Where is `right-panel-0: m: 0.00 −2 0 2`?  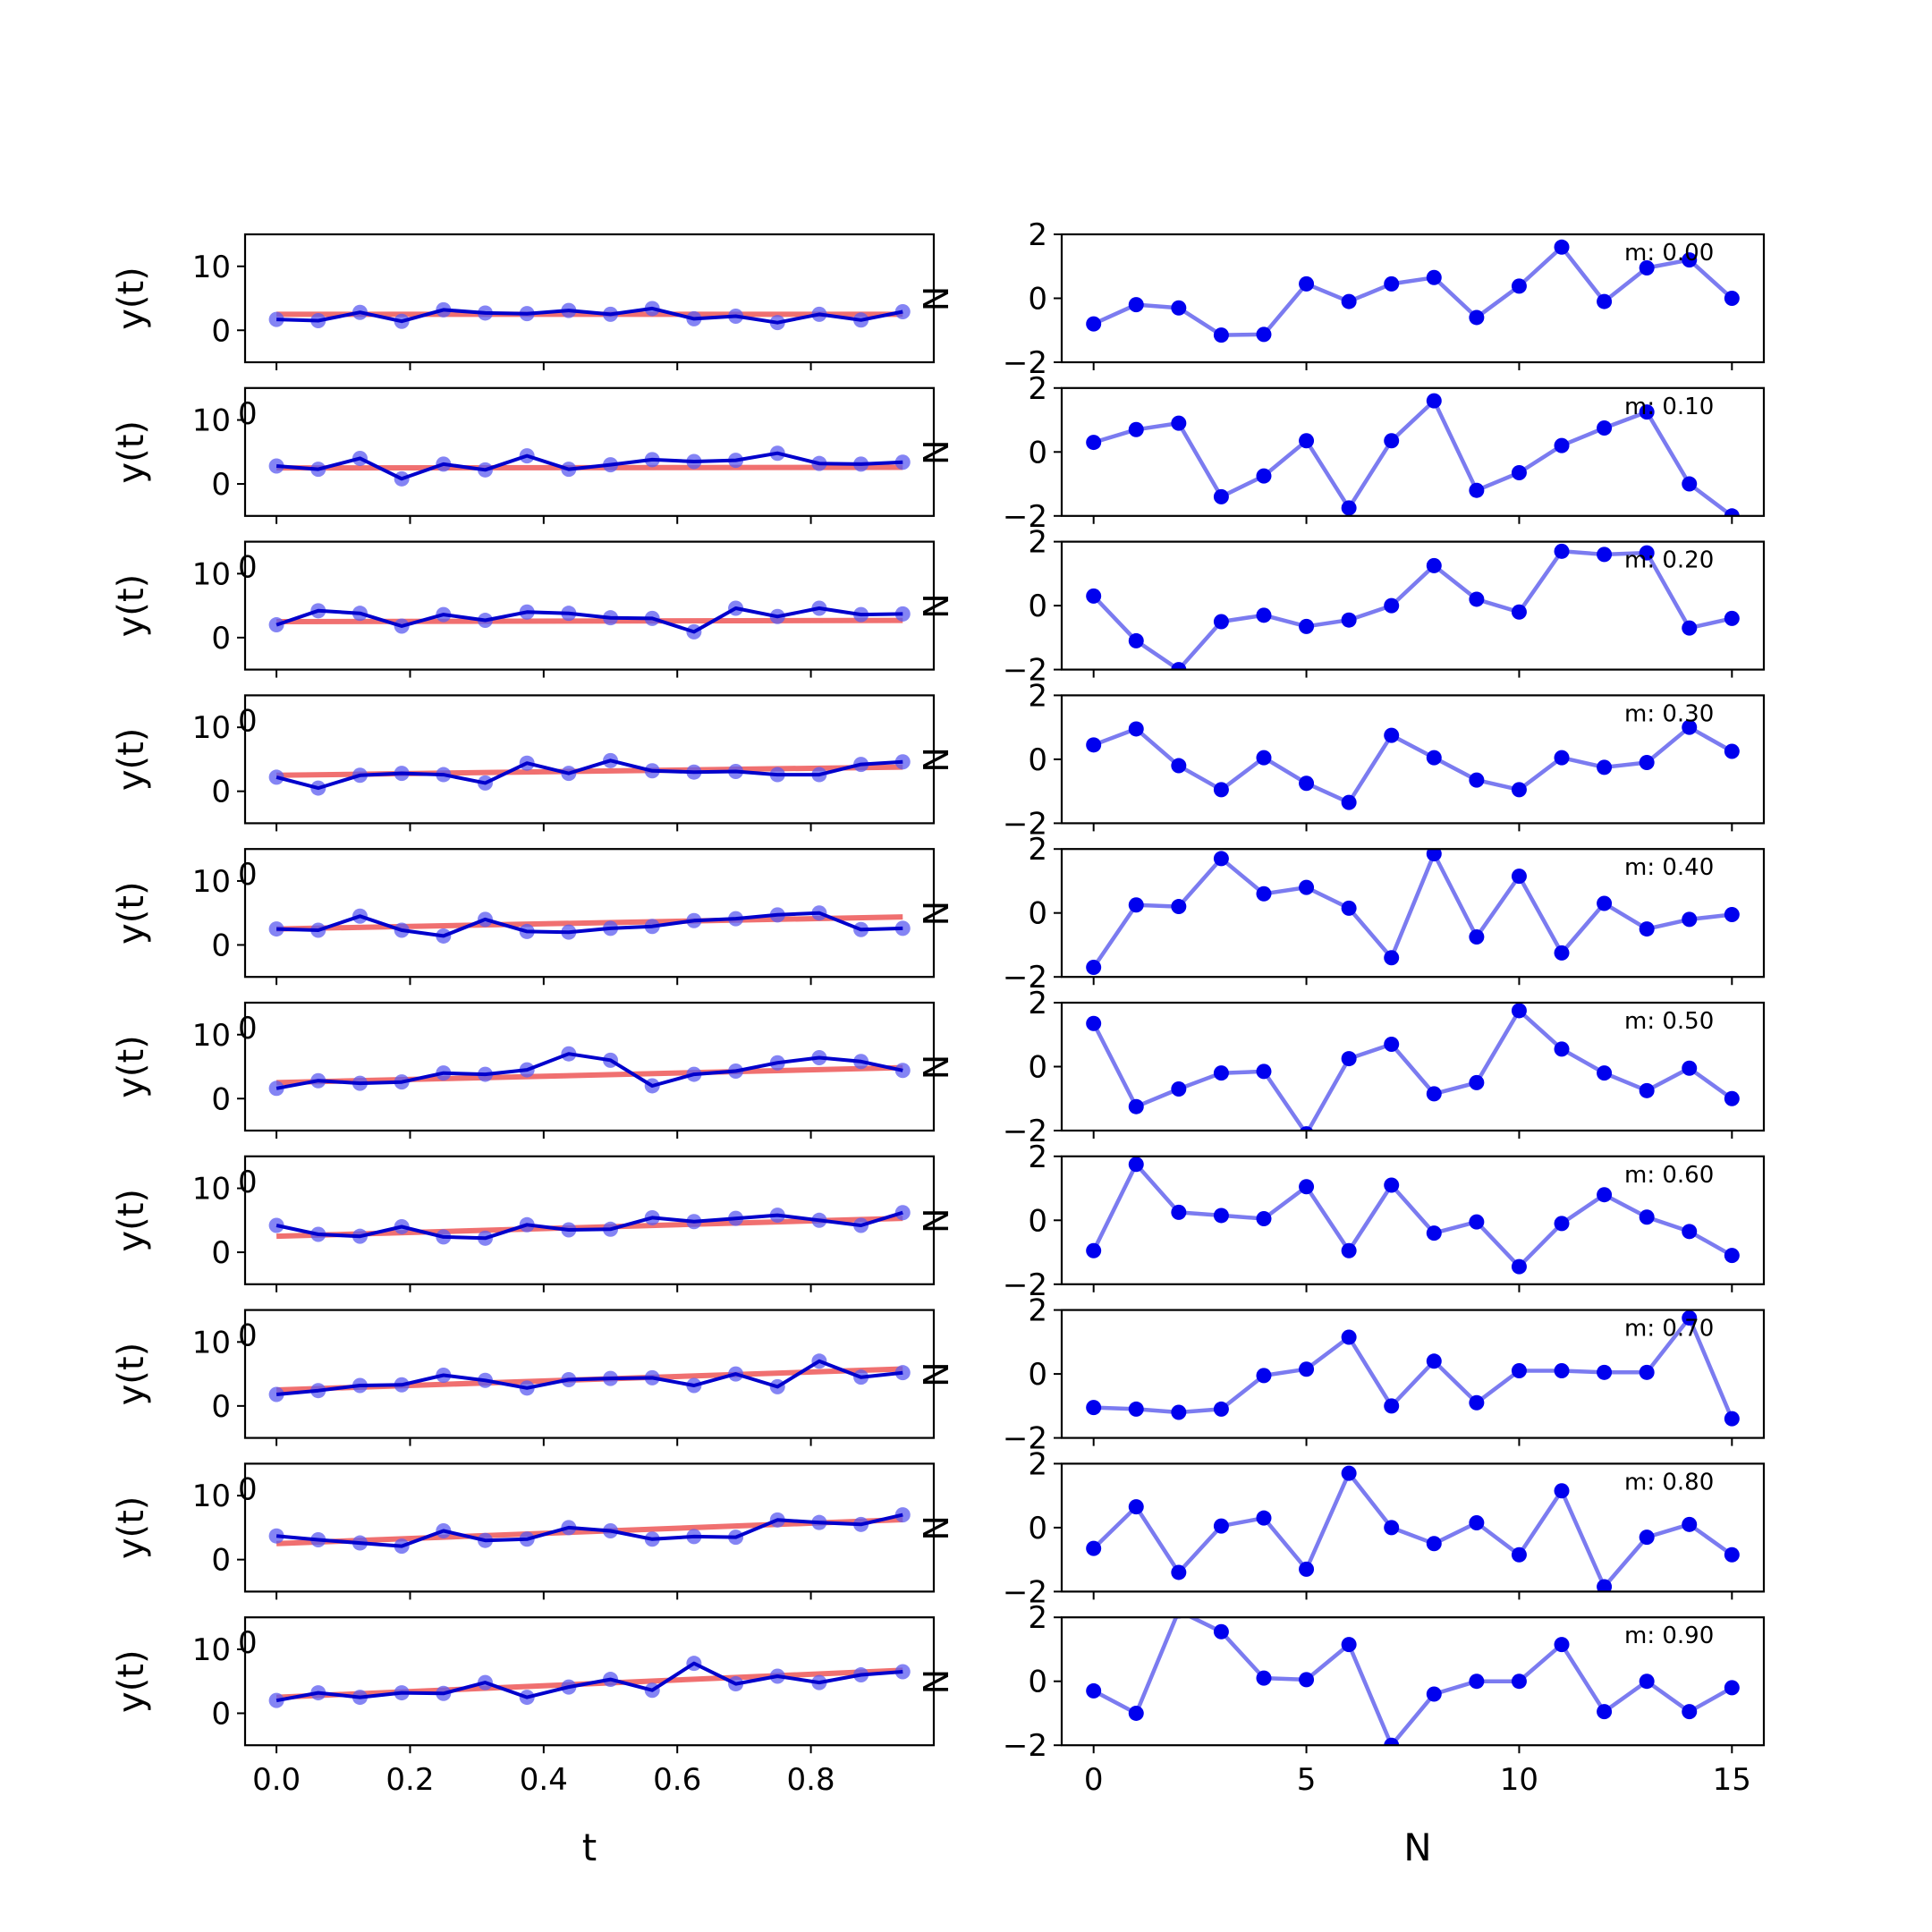 right-panel-0: m: 0.00 −2 0 2 is located at coordinates (1384, 299).